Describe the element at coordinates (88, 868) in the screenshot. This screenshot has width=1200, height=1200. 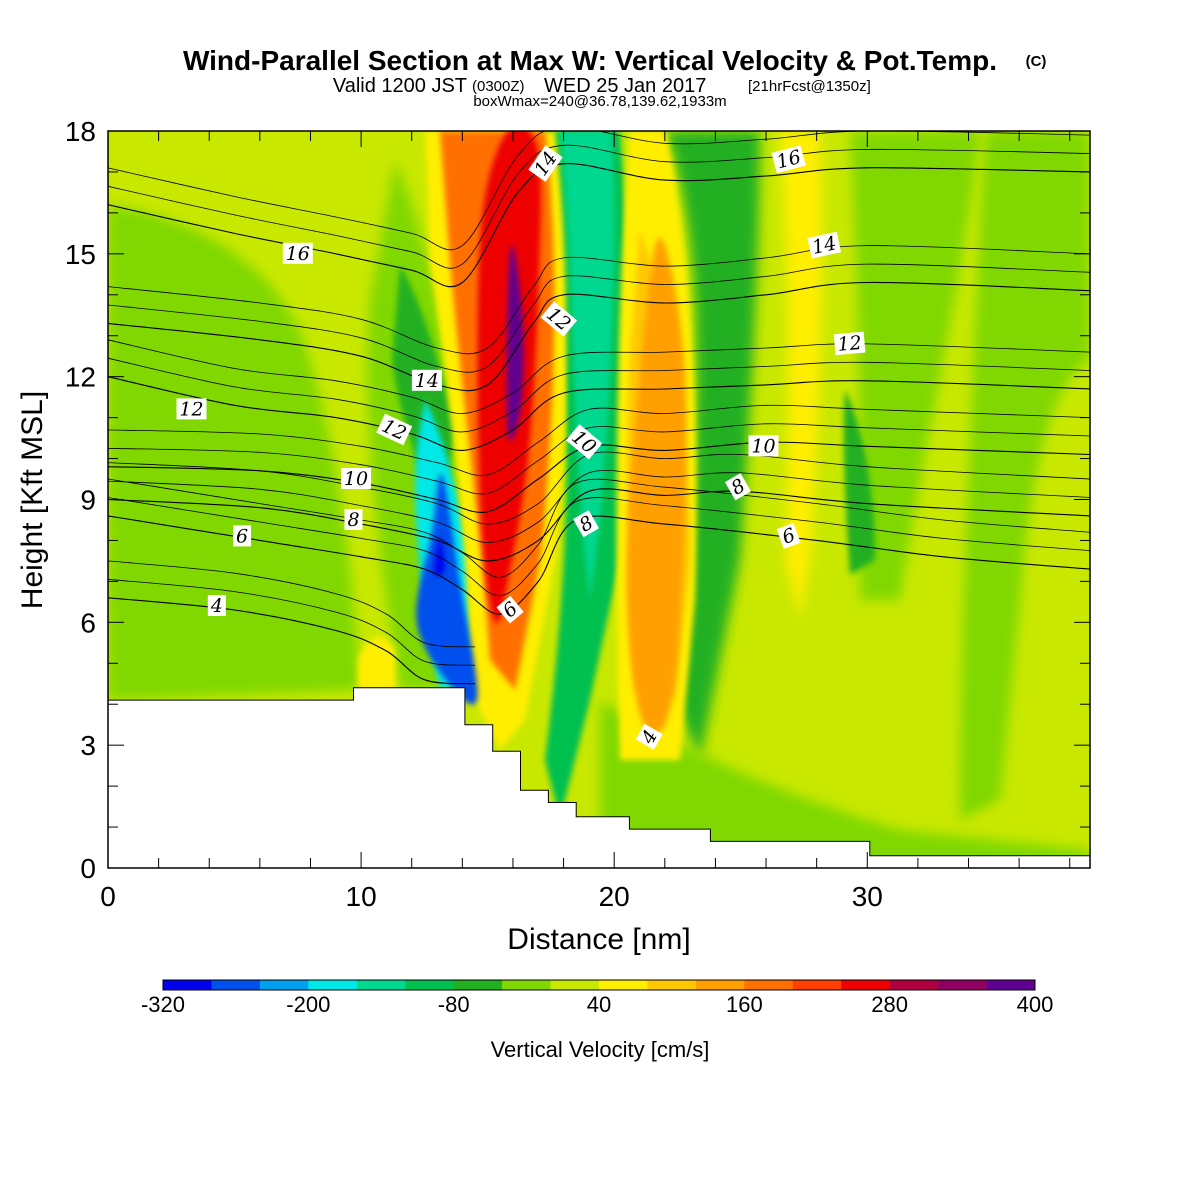
I see `y-tick-label: 0` at that location.